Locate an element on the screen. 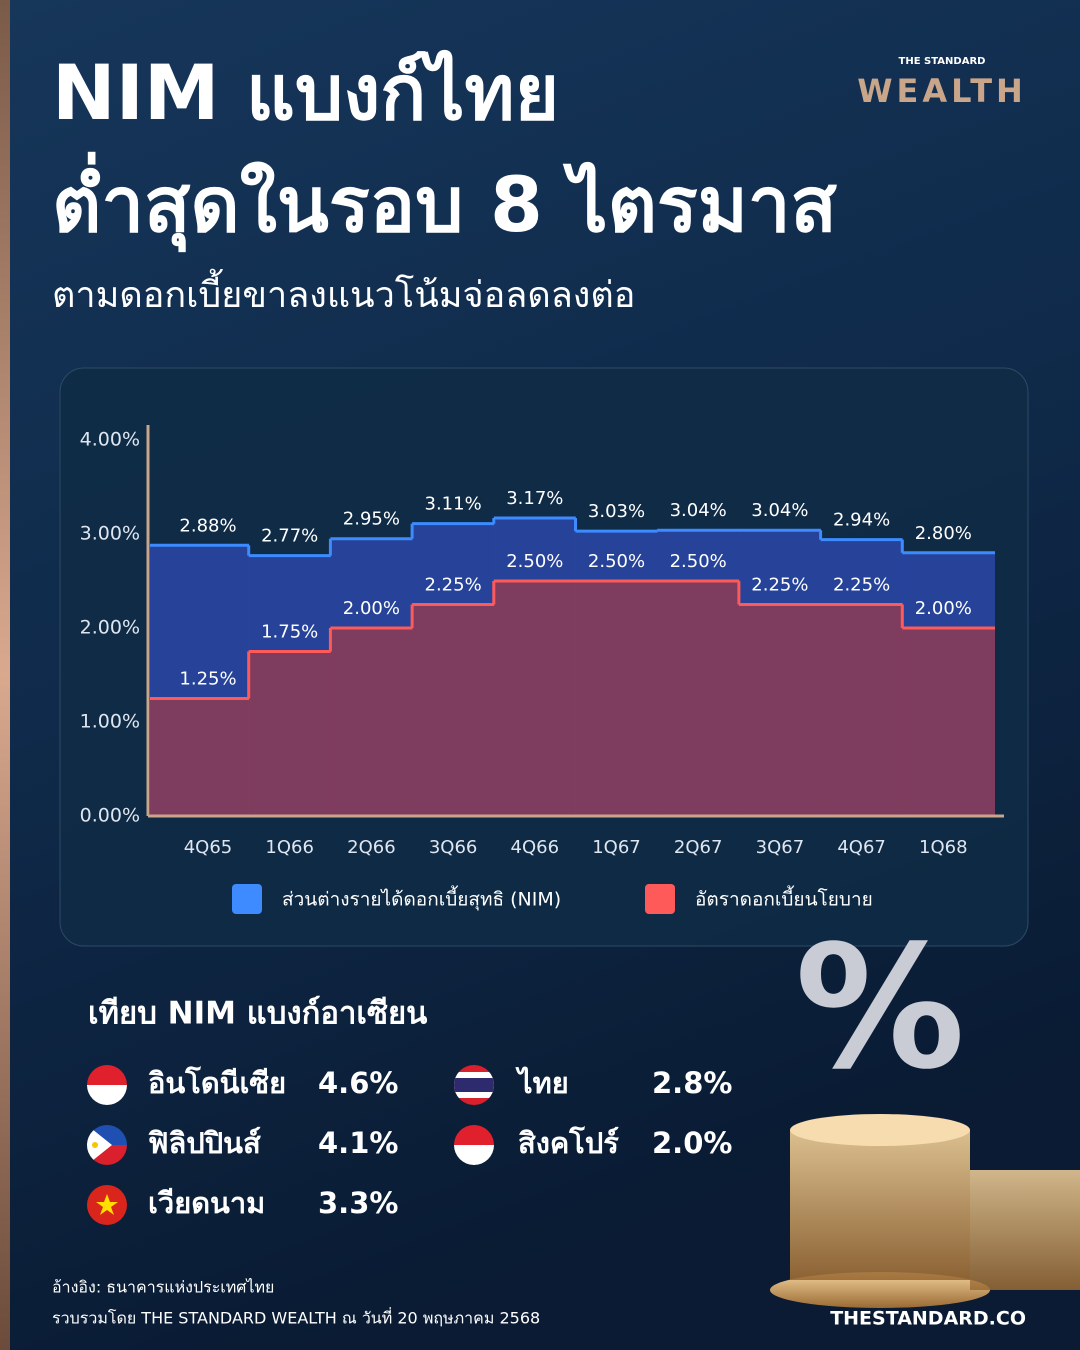 Image resolution: width=1080 pixels, height=1350 pixels. y-tick-label: 2.00% is located at coordinates (110, 628).